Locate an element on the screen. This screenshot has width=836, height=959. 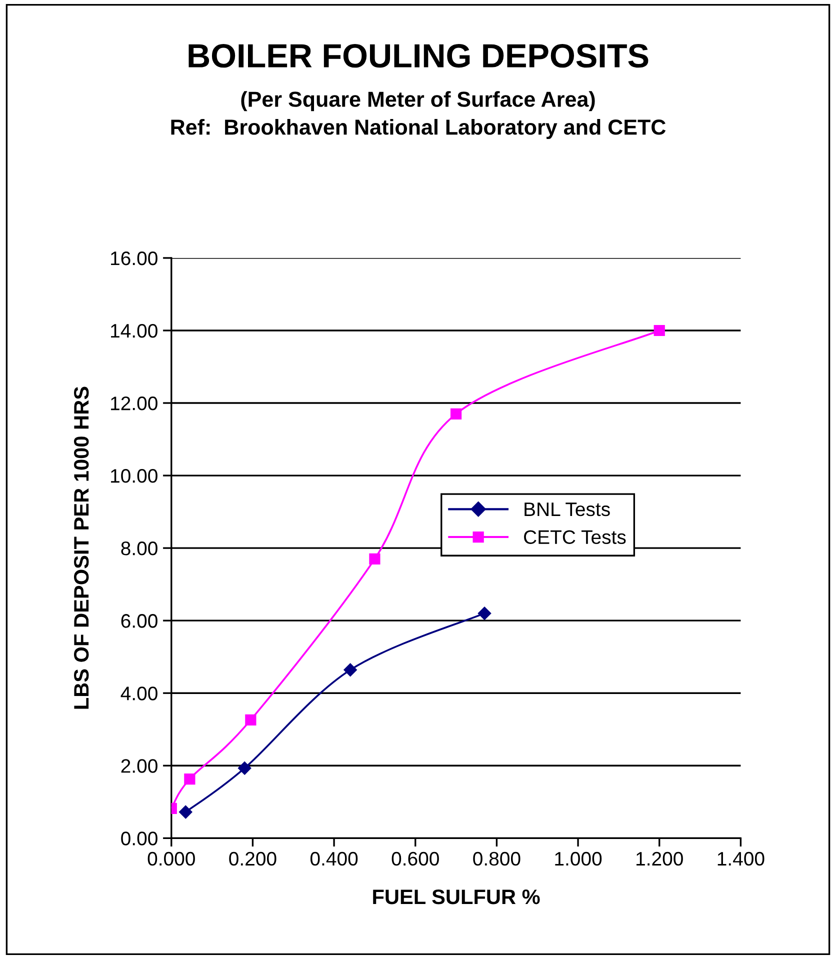
y-axis-title: LBS OF DEPOSIT PER 1000 HRS is located at coordinates (81, 547).